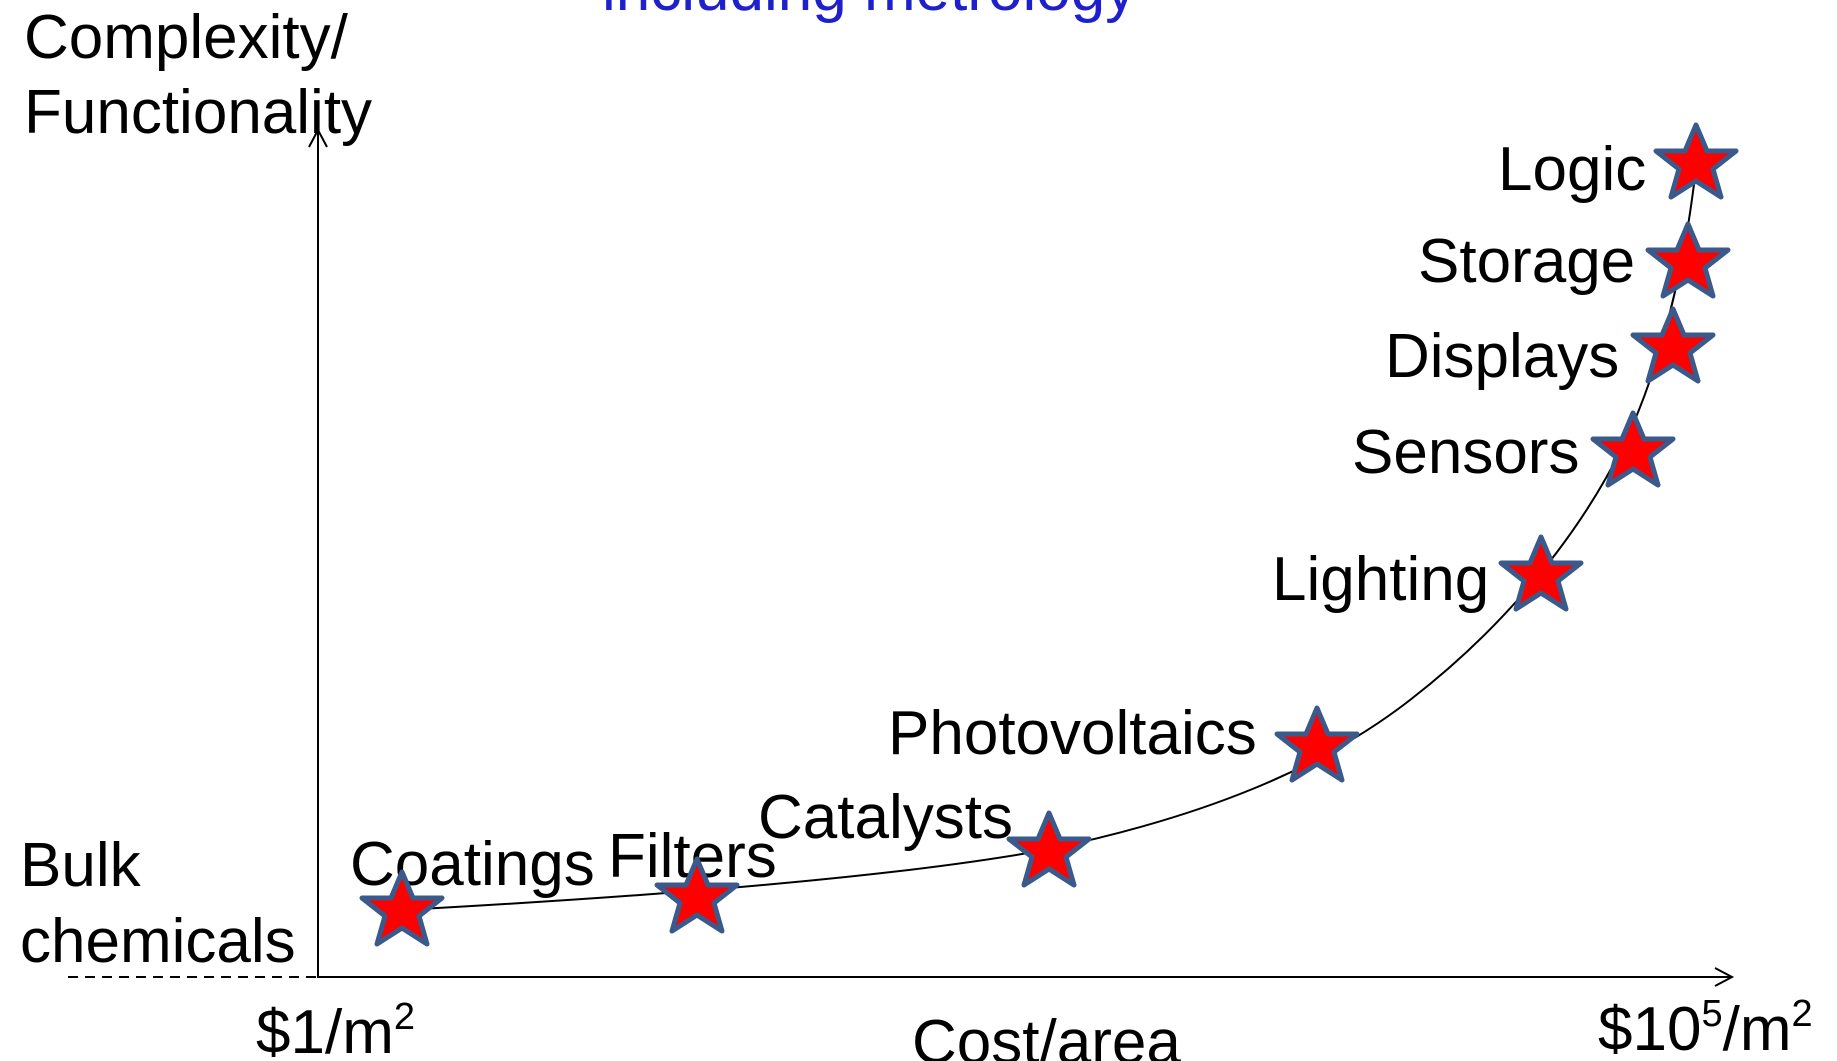  Describe the element at coordinates (1046, 1034) in the screenshot. I see `x-axis-label: Cost/area` at that location.